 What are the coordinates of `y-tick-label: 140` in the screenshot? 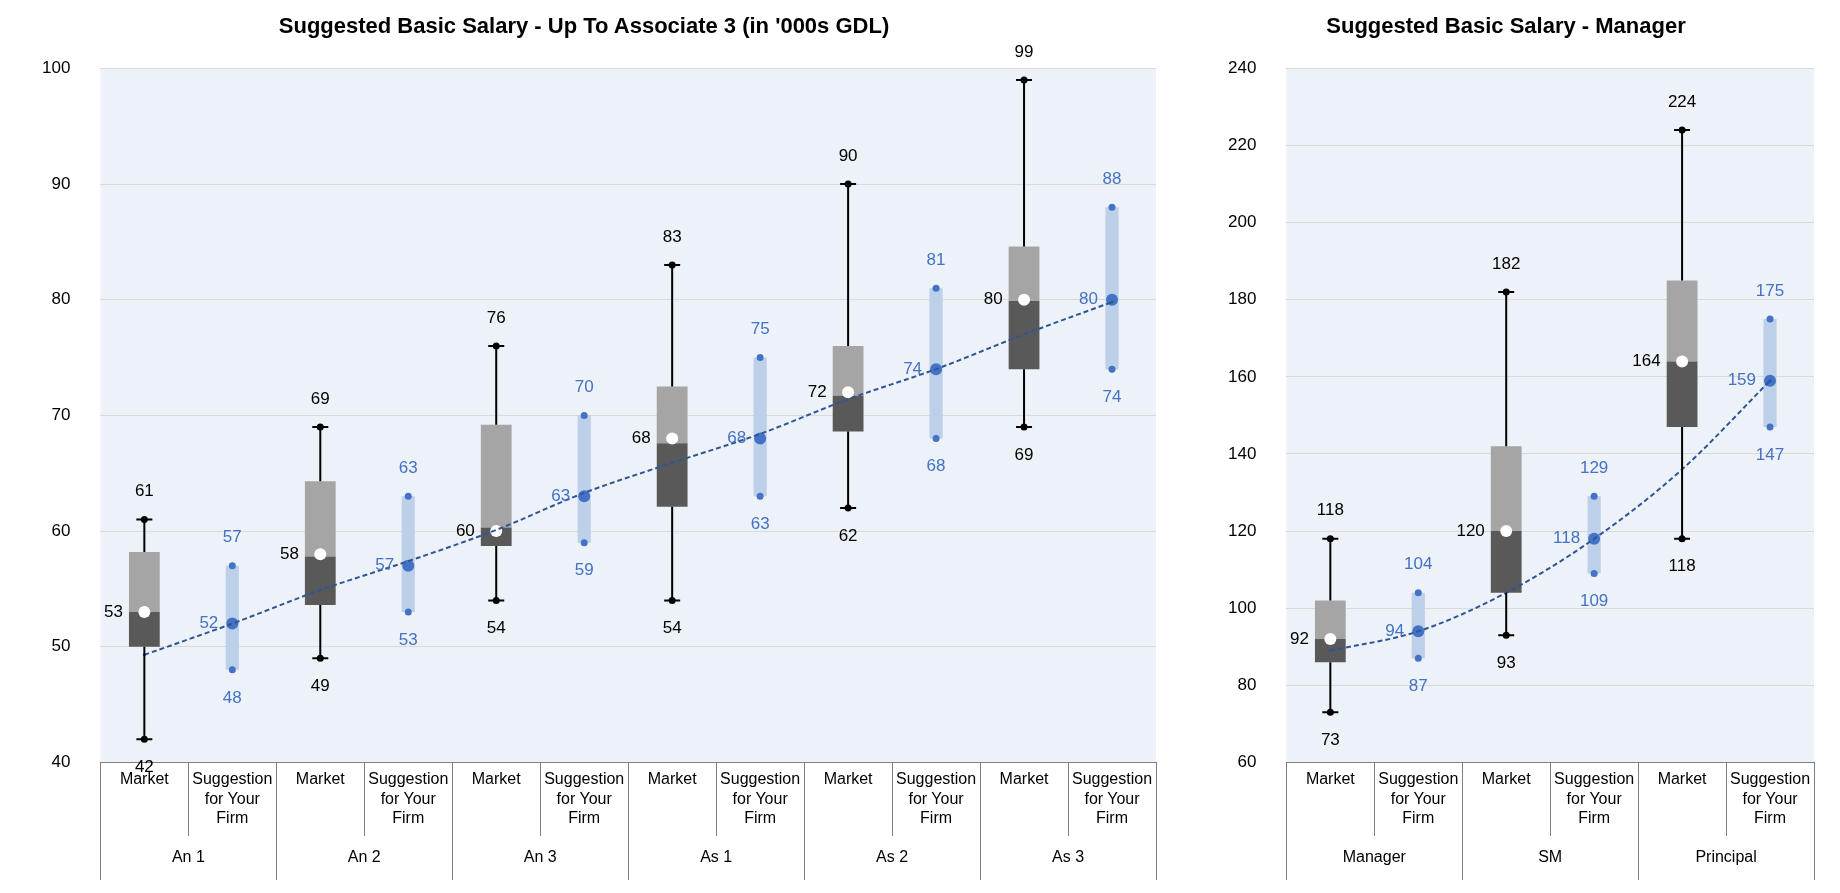 It's located at (1242, 453).